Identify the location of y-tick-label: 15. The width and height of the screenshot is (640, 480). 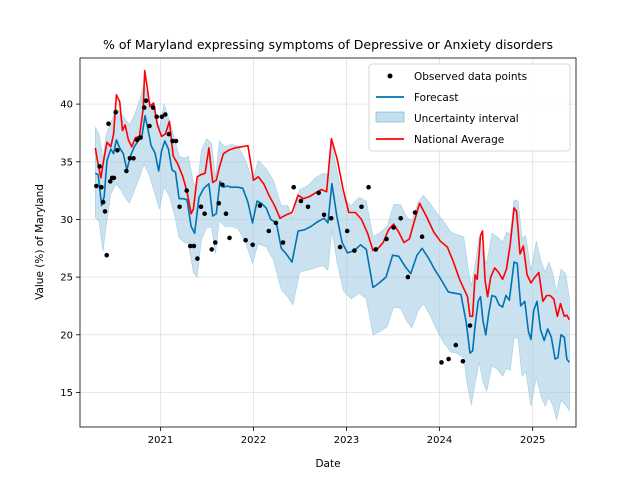
(66, 393).